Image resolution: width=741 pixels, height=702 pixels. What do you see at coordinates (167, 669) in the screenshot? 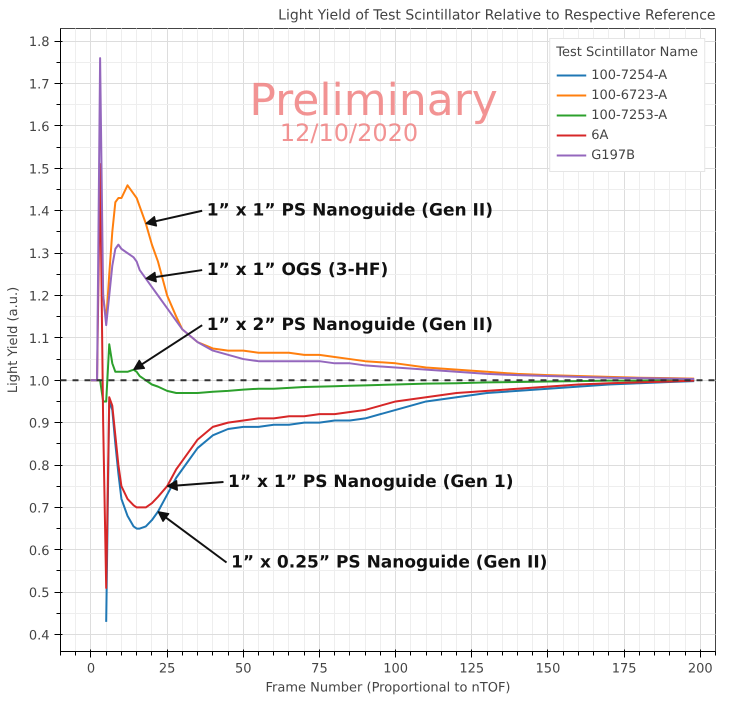
I see `x-tick-label: 25` at bounding box center [167, 669].